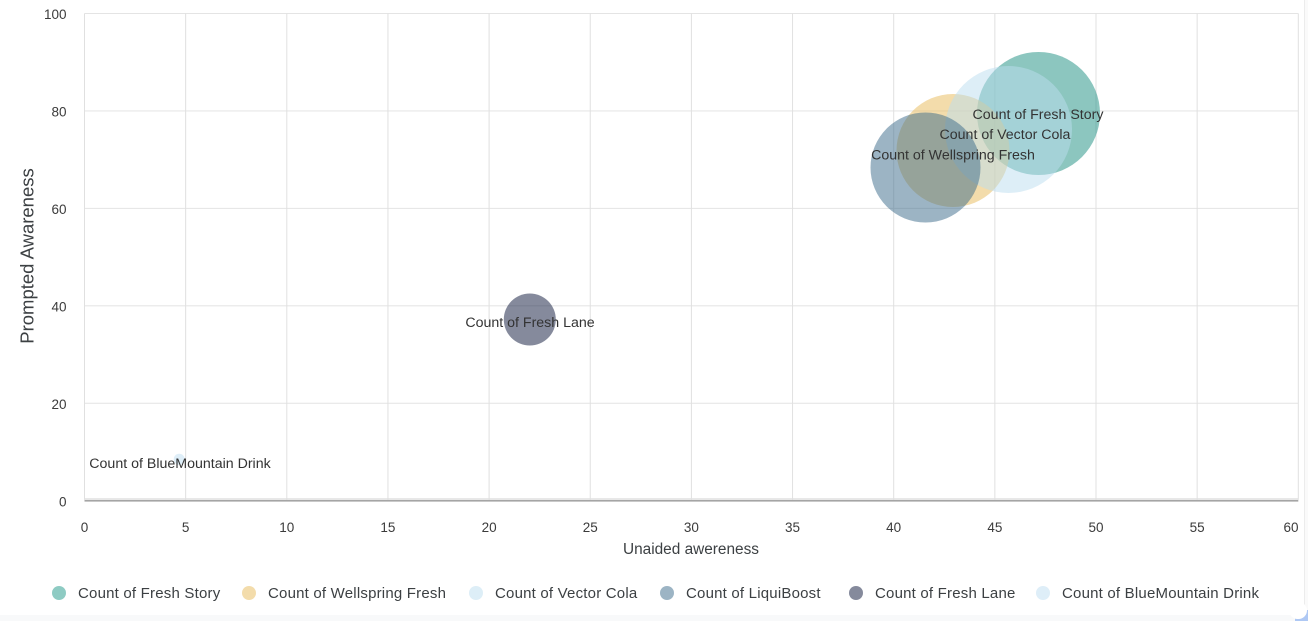 This screenshot has width=1308, height=621. I want to click on svg-text: 30, so click(691, 527).